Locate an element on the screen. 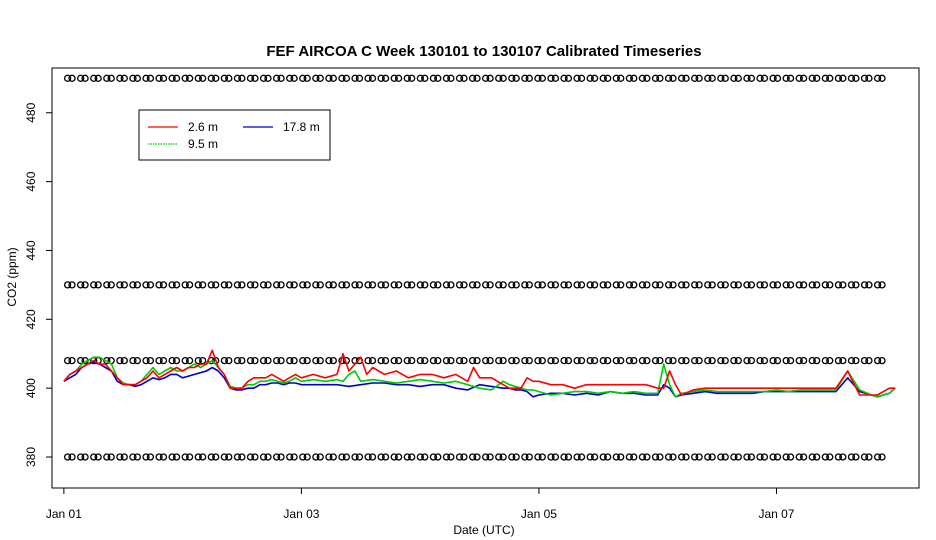  marker-3-57b is located at coordinates (817, 457).